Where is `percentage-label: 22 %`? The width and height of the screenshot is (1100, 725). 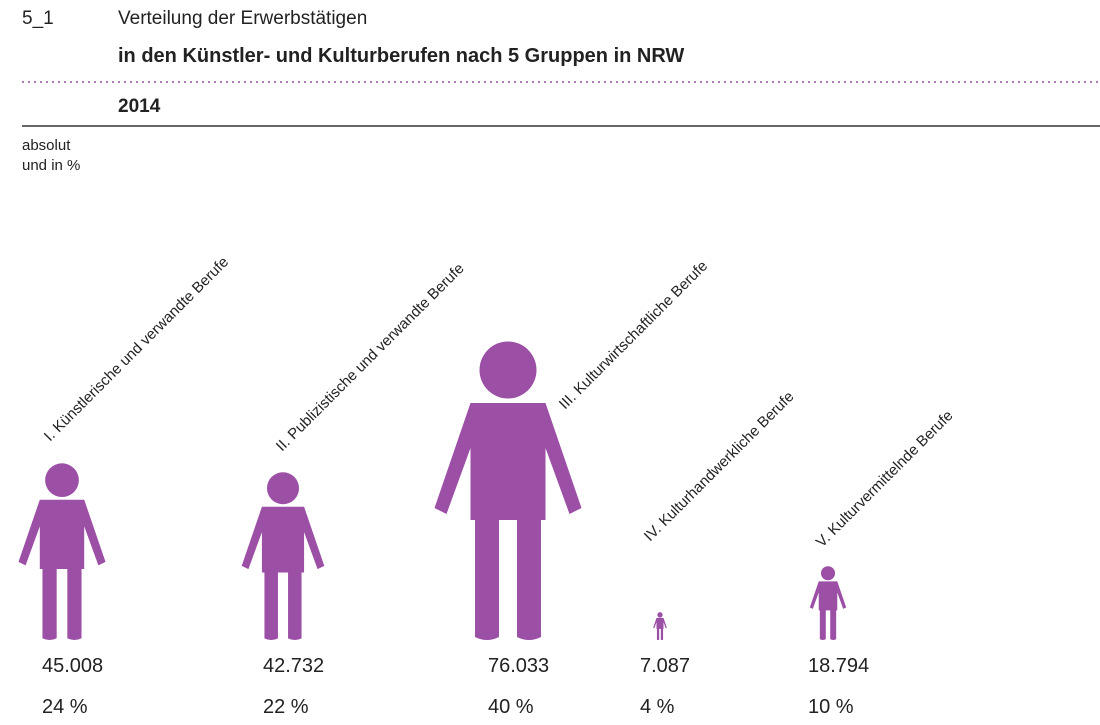 percentage-label: 22 % is located at coordinates (286, 707).